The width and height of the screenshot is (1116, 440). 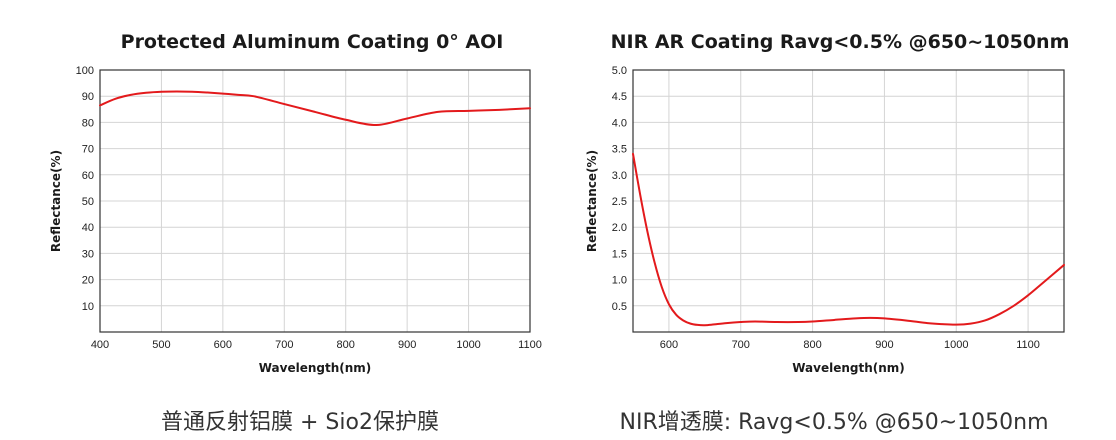 What do you see at coordinates (619, 123) in the screenshot?
I see `chart-1-y-tick-label: 4.0` at bounding box center [619, 123].